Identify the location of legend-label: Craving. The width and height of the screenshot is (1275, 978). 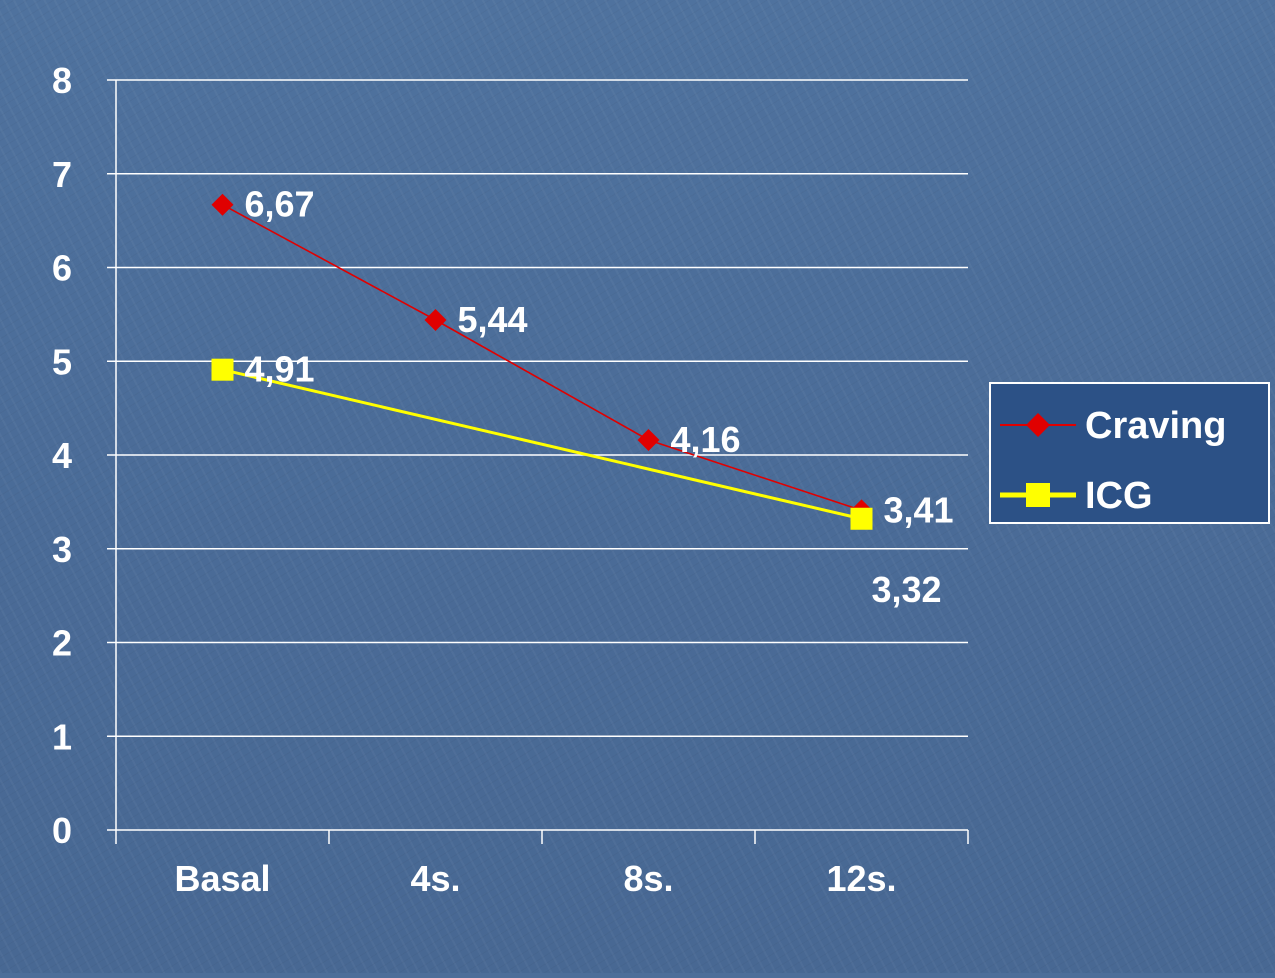
(1155, 426).